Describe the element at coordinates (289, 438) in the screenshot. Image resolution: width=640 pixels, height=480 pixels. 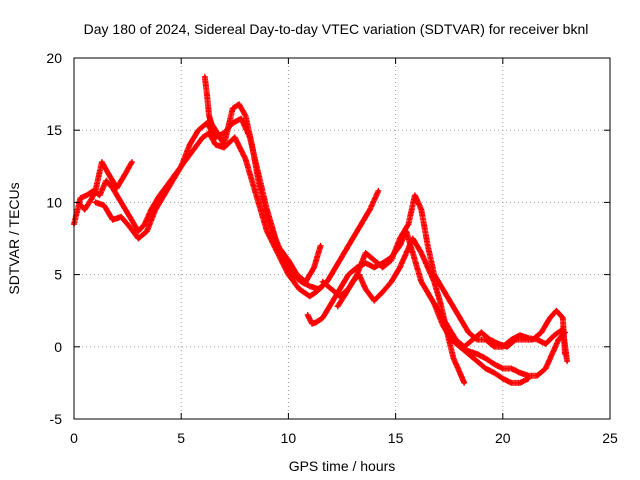
I see `x-tick-label: 10` at that location.